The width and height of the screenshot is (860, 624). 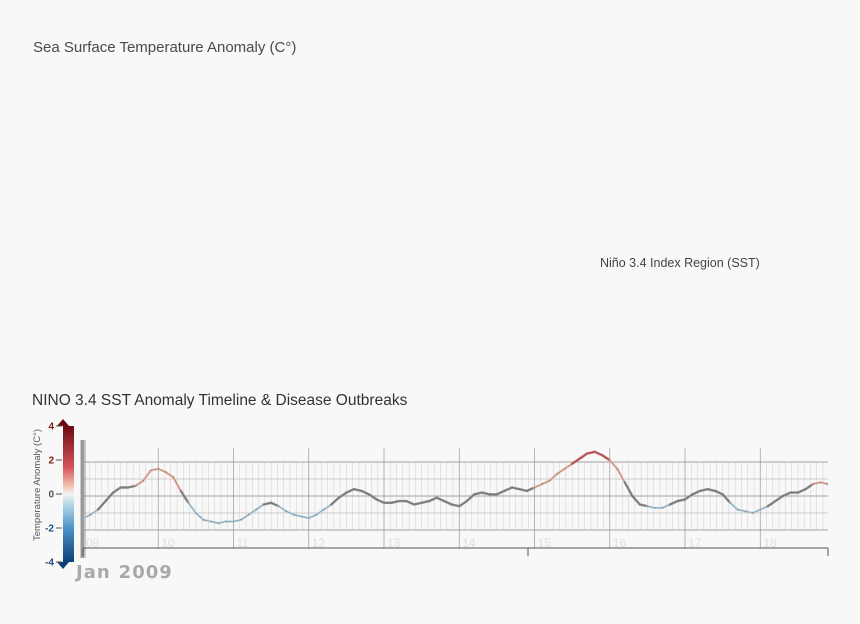 What do you see at coordinates (53, 495) in the screenshot?
I see `y-axis-ticks: 4 2 0 -2 -4` at bounding box center [53, 495].